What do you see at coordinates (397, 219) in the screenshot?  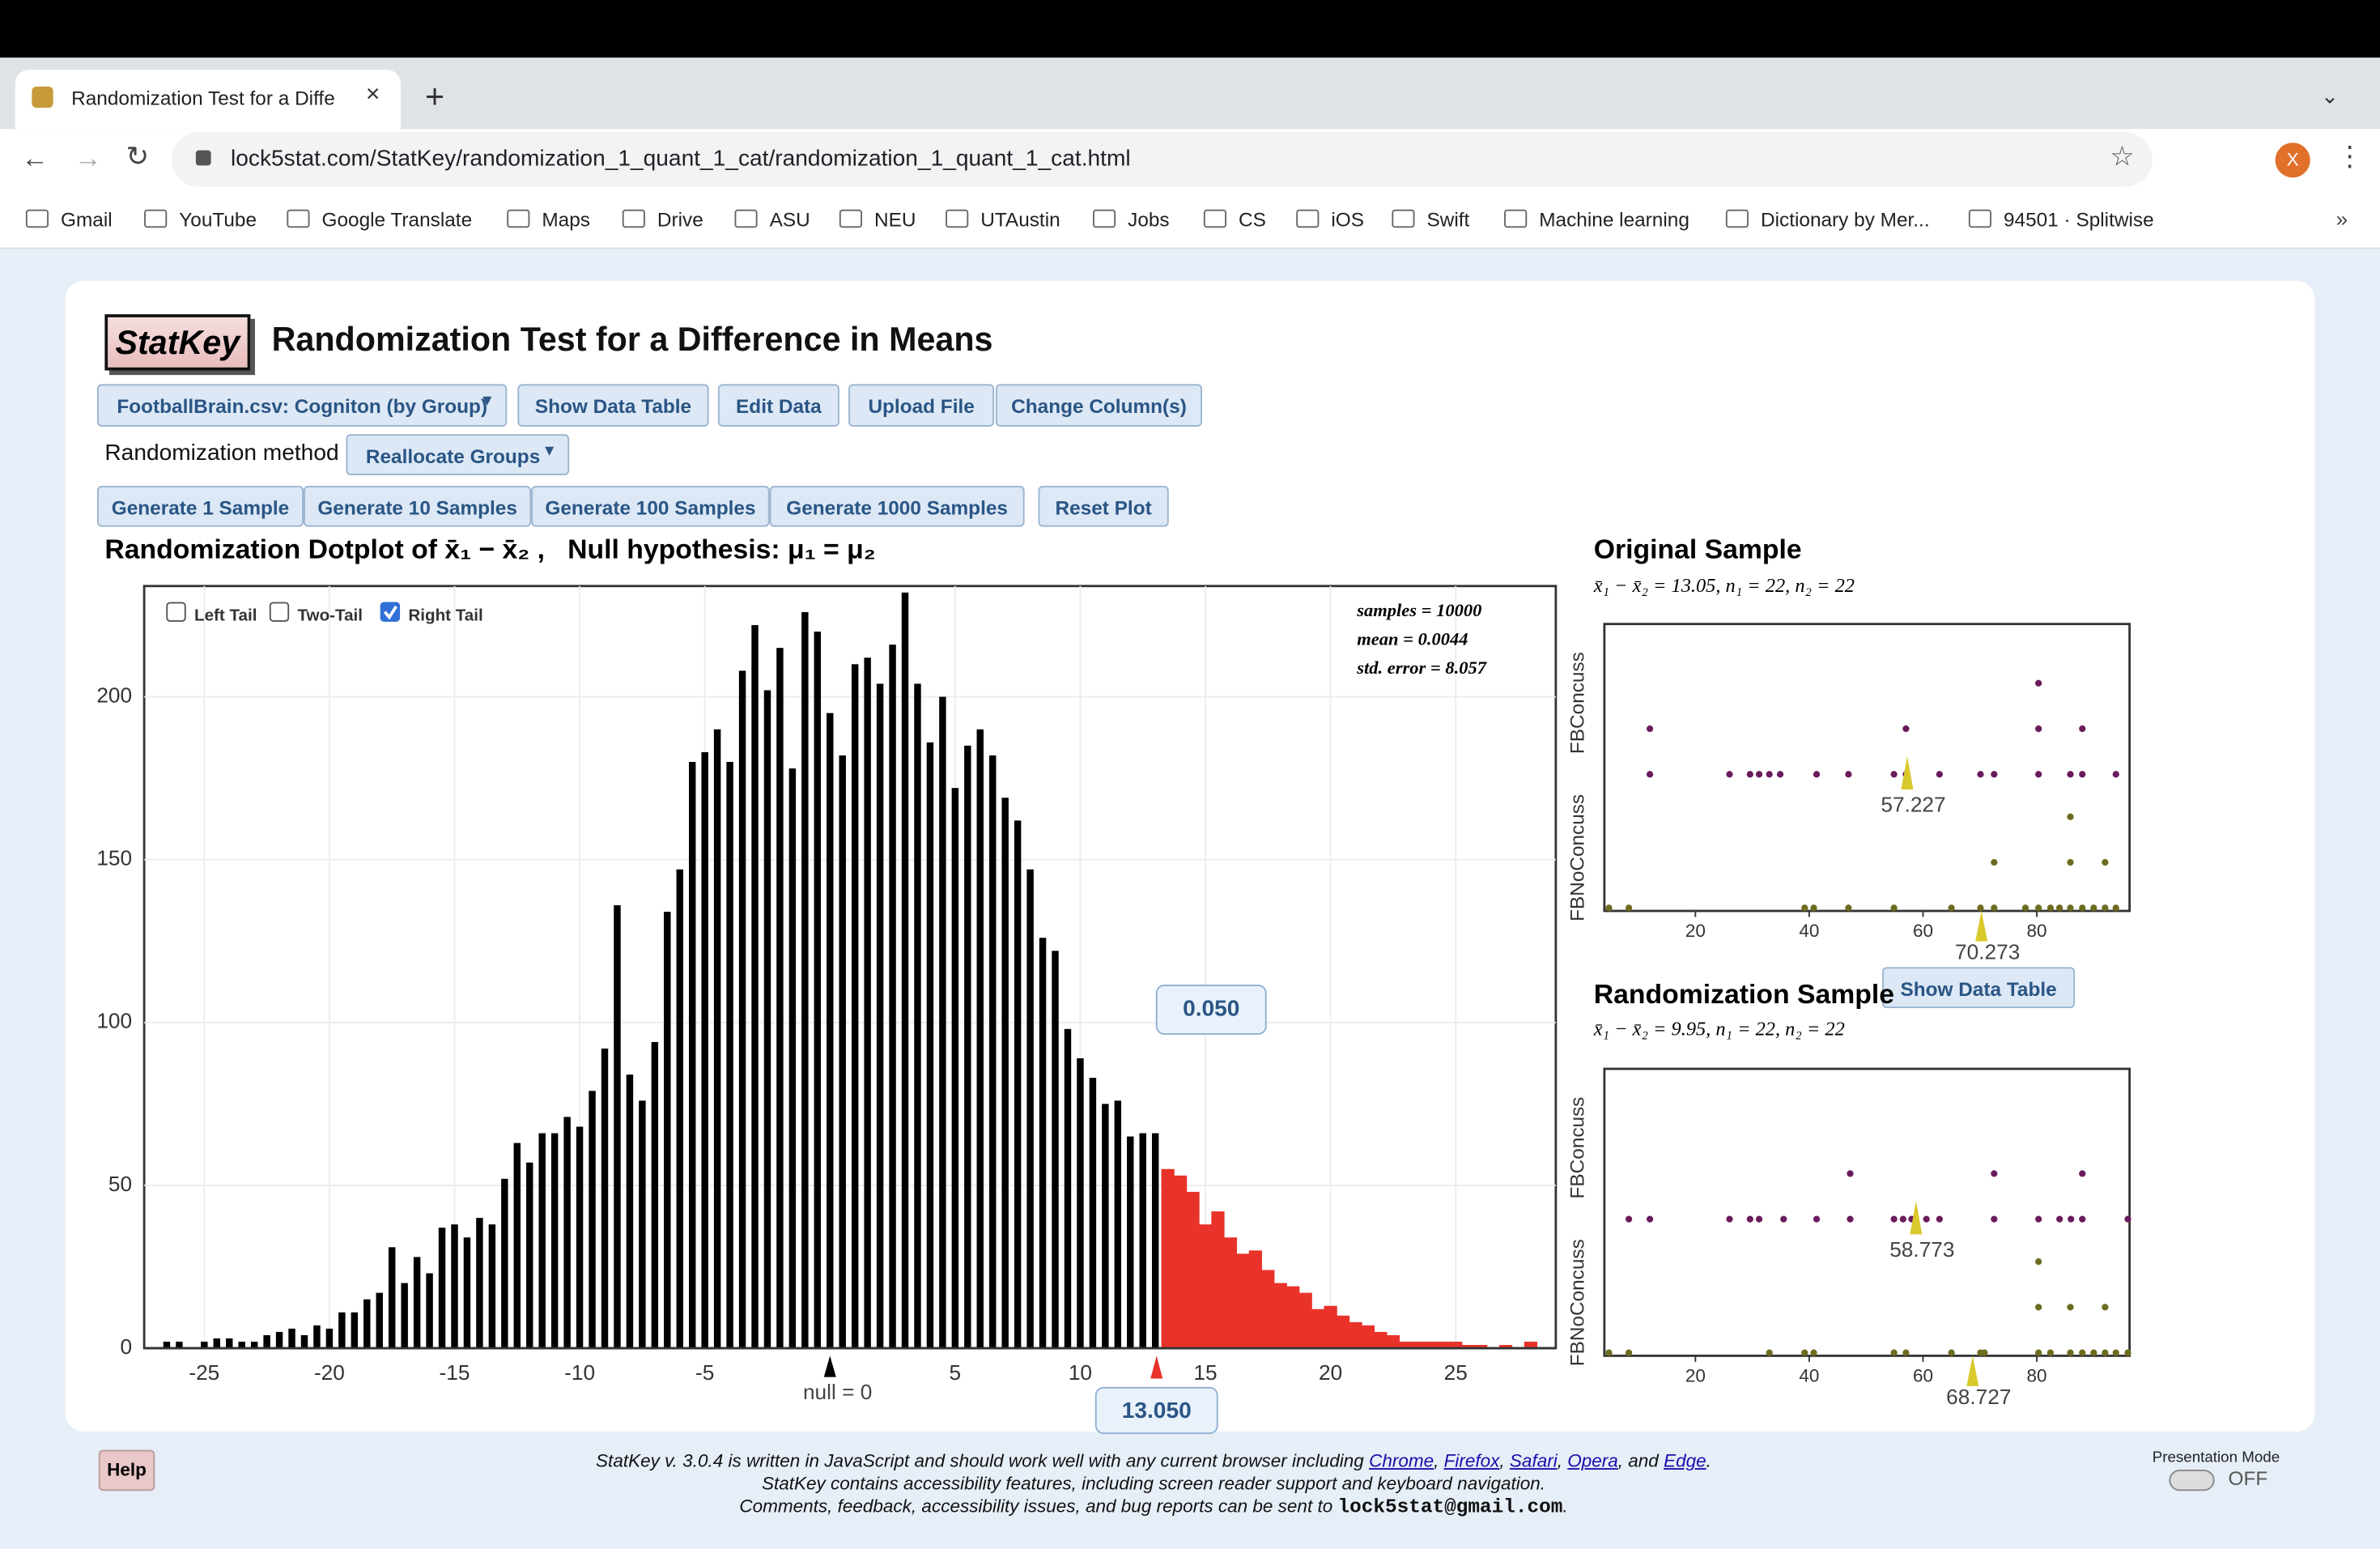 I see `bookmark: Google Translate` at bounding box center [397, 219].